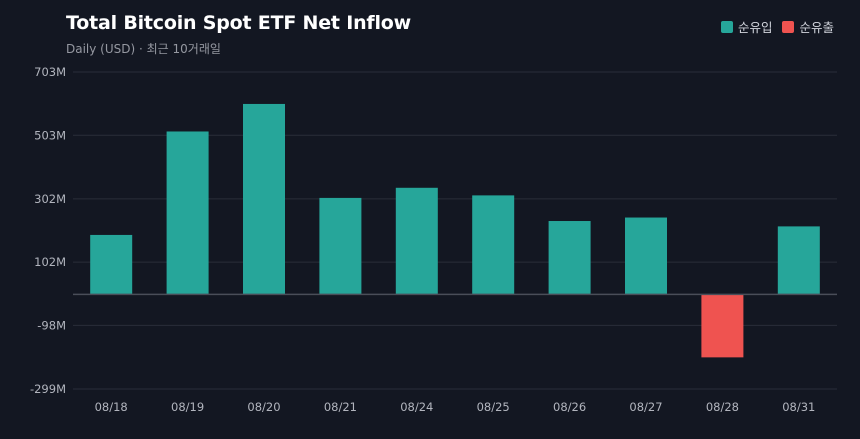 The width and height of the screenshot is (860, 439). What do you see at coordinates (340, 407) in the screenshot?
I see `x-tick-label: 08/21` at bounding box center [340, 407].